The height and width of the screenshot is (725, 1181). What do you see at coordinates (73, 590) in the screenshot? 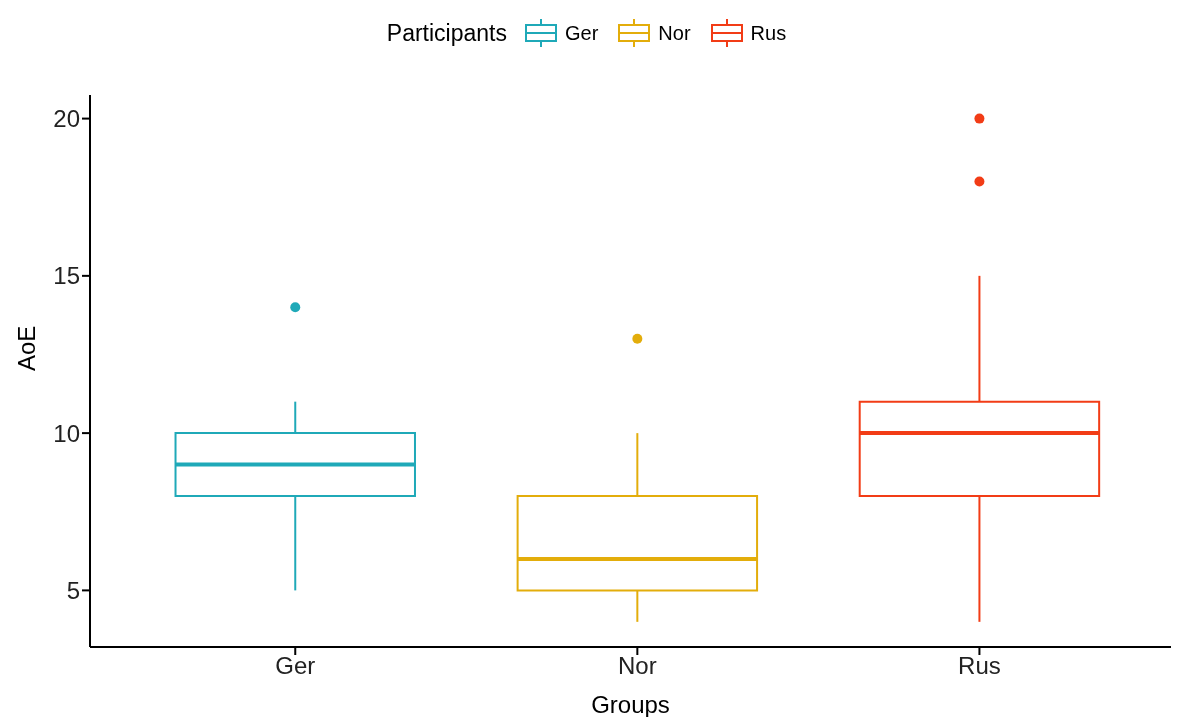
I see `y-tick-label: 5` at bounding box center [73, 590].